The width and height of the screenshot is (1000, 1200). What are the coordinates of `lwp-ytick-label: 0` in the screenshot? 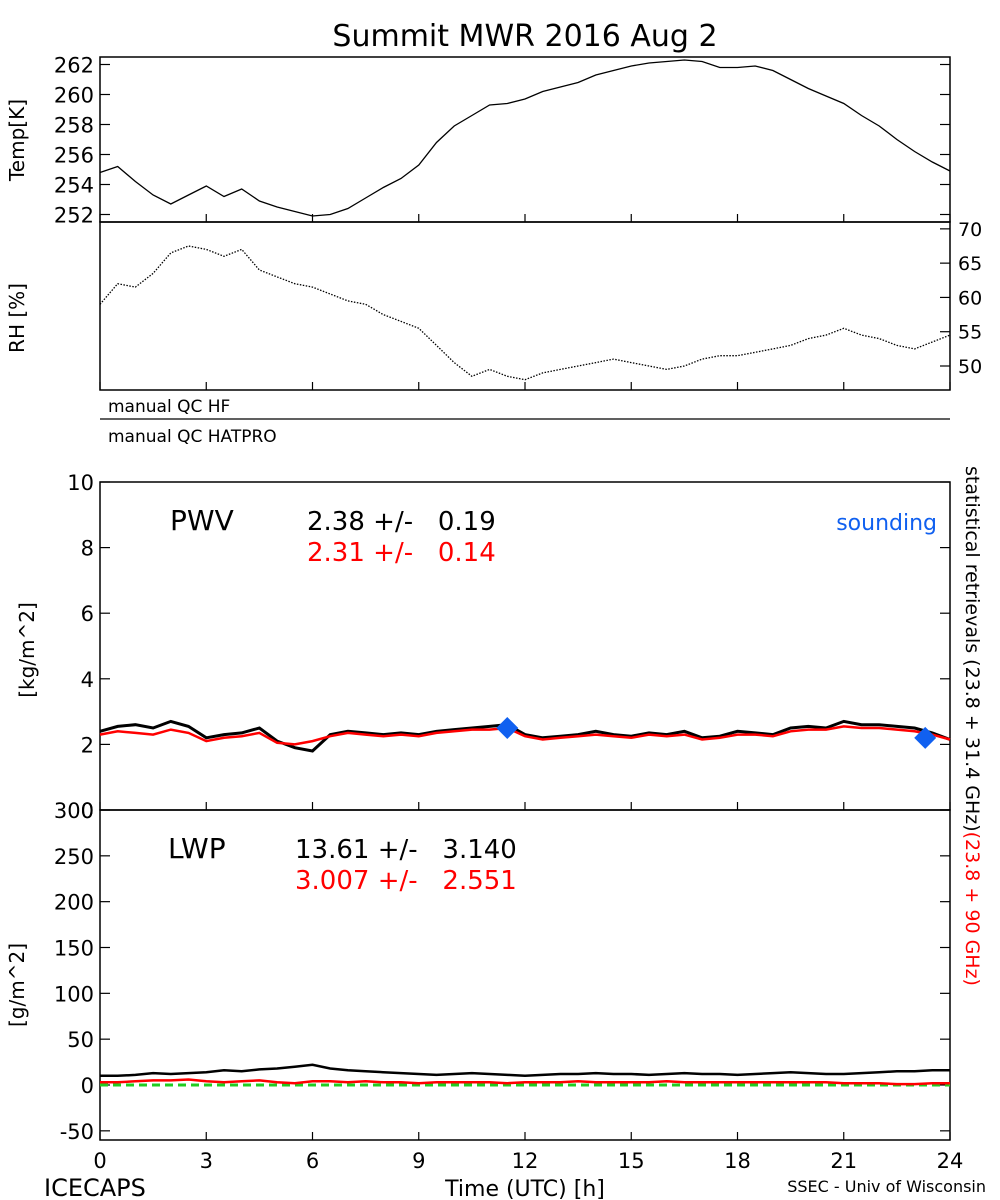 It's located at (87, 1086).